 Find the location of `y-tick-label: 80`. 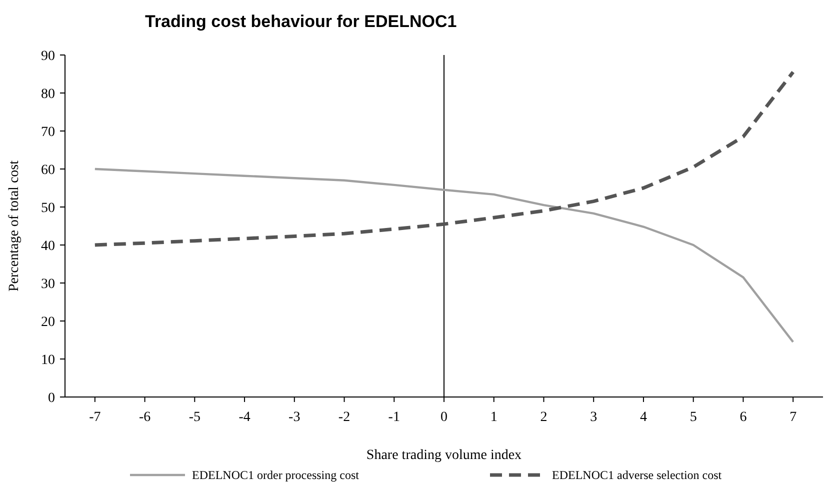

y-tick-label: 80 is located at coordinates (48, 94).